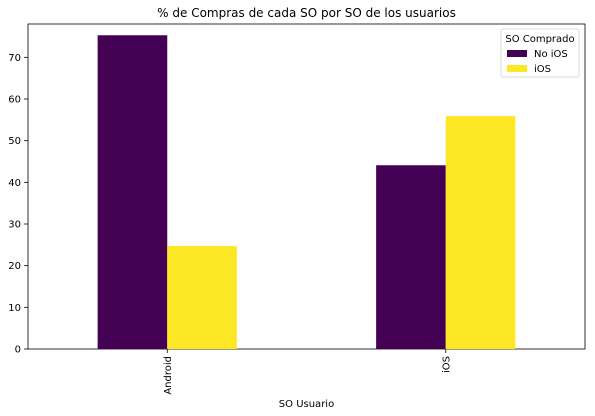  Describe the element at coordinates (14, 58) in the screenshot. I see `y-tick-label: 70` at that location.